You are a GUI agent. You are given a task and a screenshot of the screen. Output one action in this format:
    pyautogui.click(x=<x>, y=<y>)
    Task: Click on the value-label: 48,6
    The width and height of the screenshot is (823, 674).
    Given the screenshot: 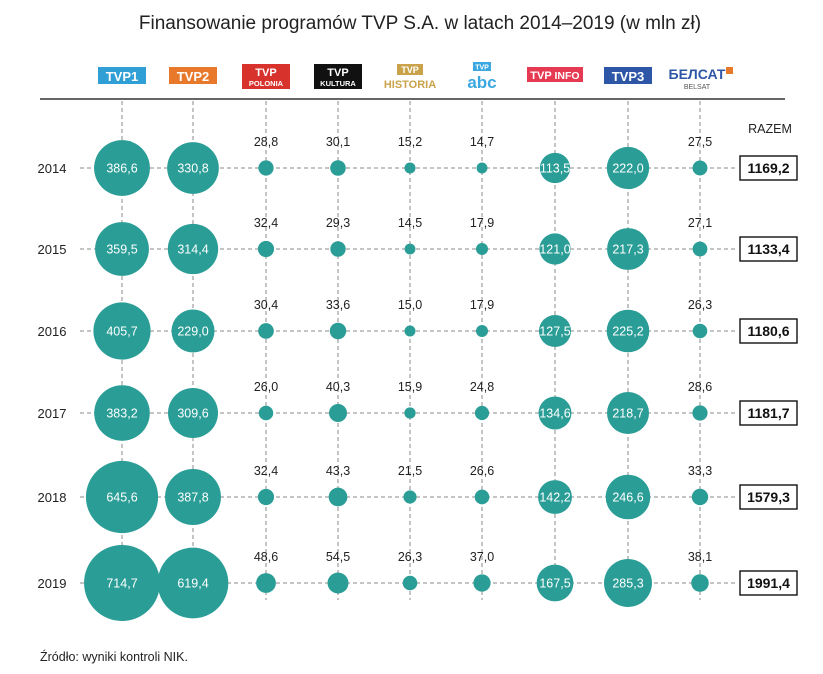 What is the action you would take?
    pyautogui.click(x=266, y=557)
    